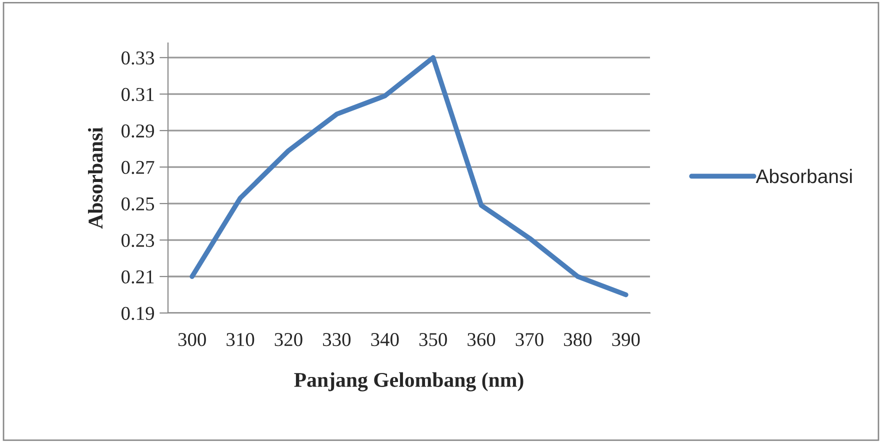 The image size is (882, 442). Describe the element at coordinates (95, 178) in the screenshot. I see `y-axis-title: Absorbansi` at that location.